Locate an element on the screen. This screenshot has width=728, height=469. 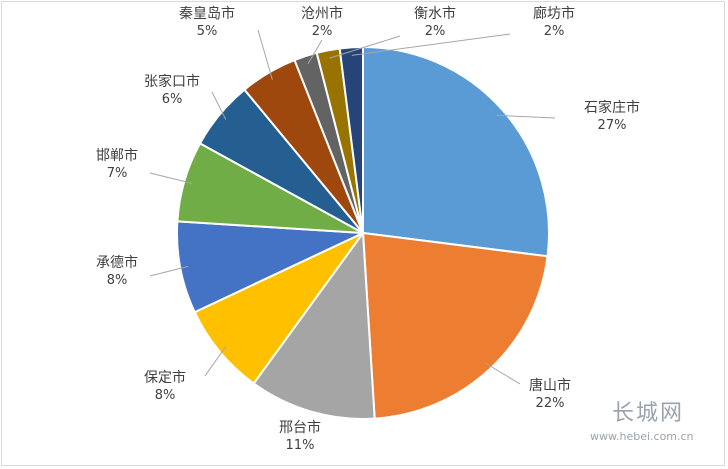
watermark: 长城网 www.hebei.com.cn is located at coordinates (642, 422).